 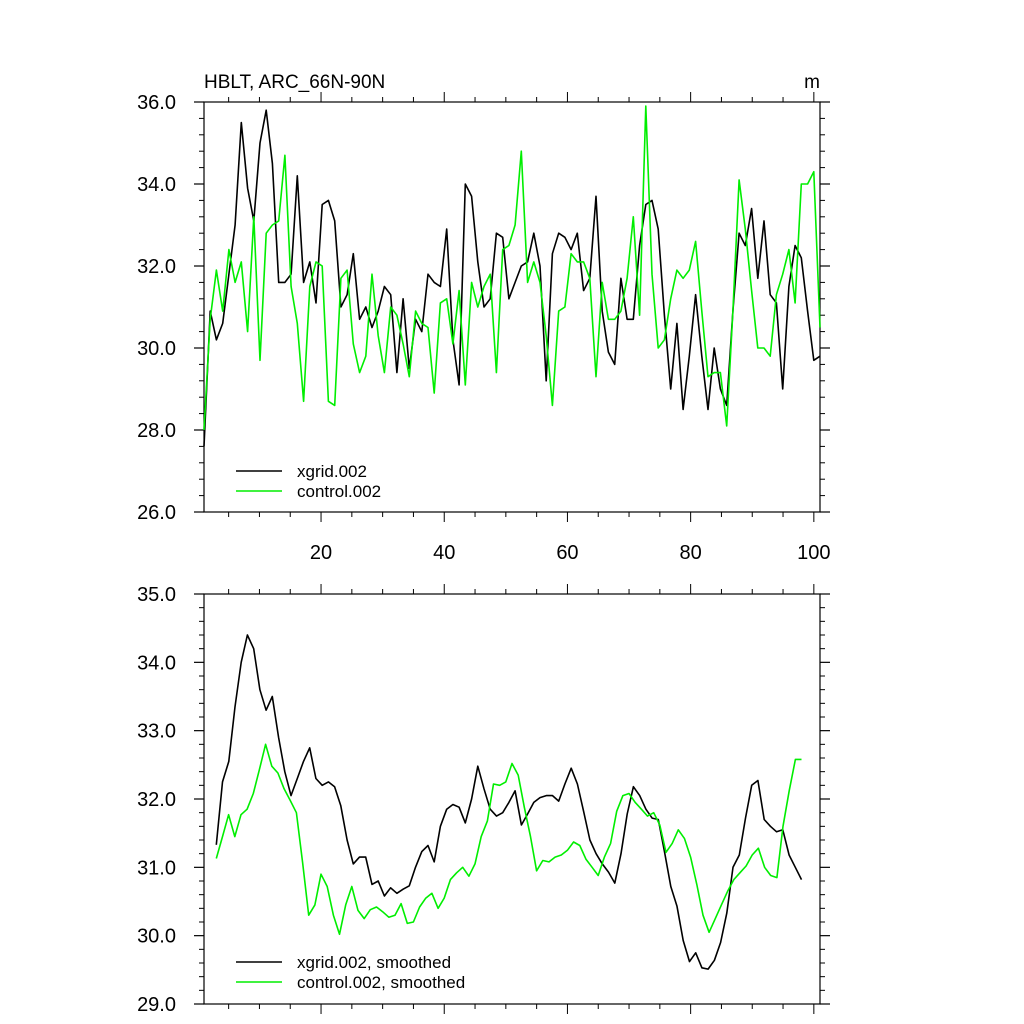 What do you see at coordinates (339, 491) in the screenshot?
I see `top-legend-label-control: control.002` at bounding box center [339, 491].